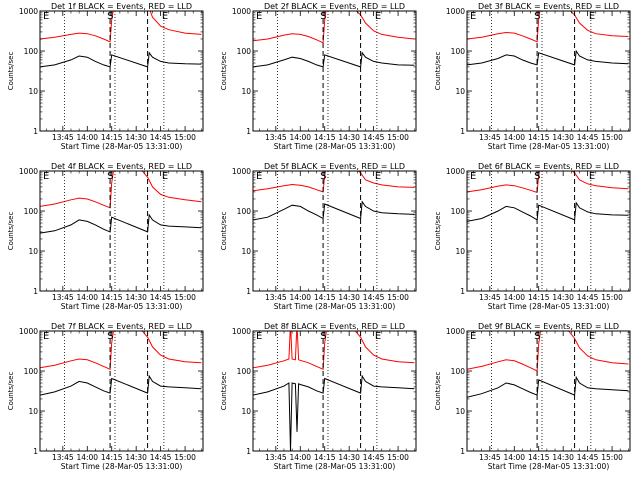 The width and height of the screenshot is (640, 480). Describe the element at coordinates (548, 326) in the screenshot. I see `chart-title: Det 9f BLACK = Events, RED = LLD` at that location.